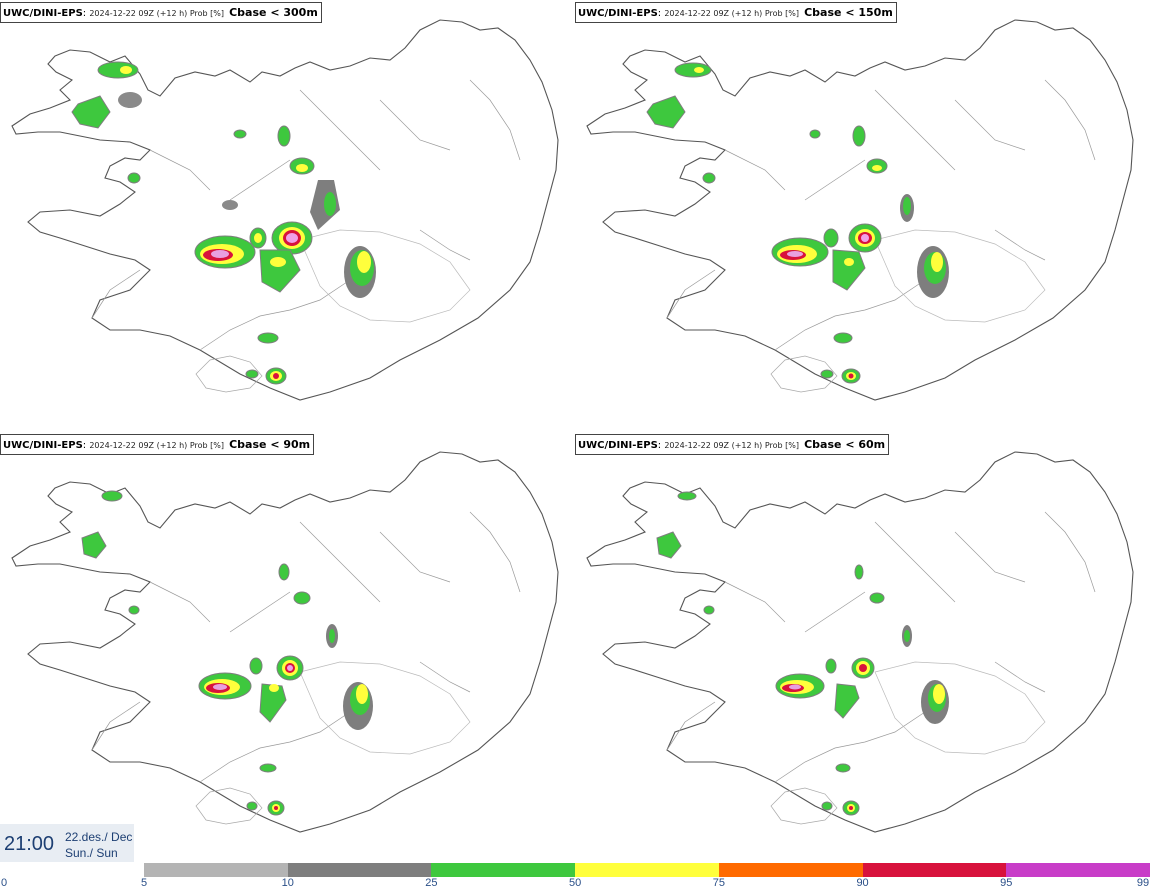 Image resolution: width=1150 pixels, height=891 pixels. I want to click on colorbar-tick-label: 0, so click(4, 883).